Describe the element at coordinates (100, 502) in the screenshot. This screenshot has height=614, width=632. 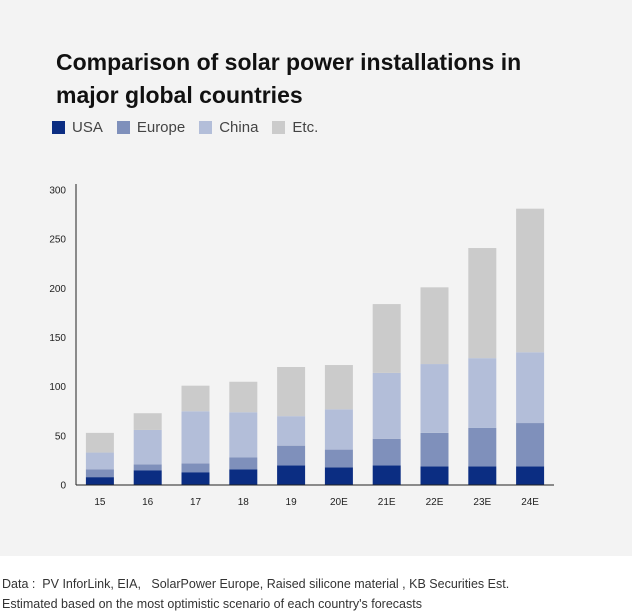
I see `x-tick-label: 15` at that location.